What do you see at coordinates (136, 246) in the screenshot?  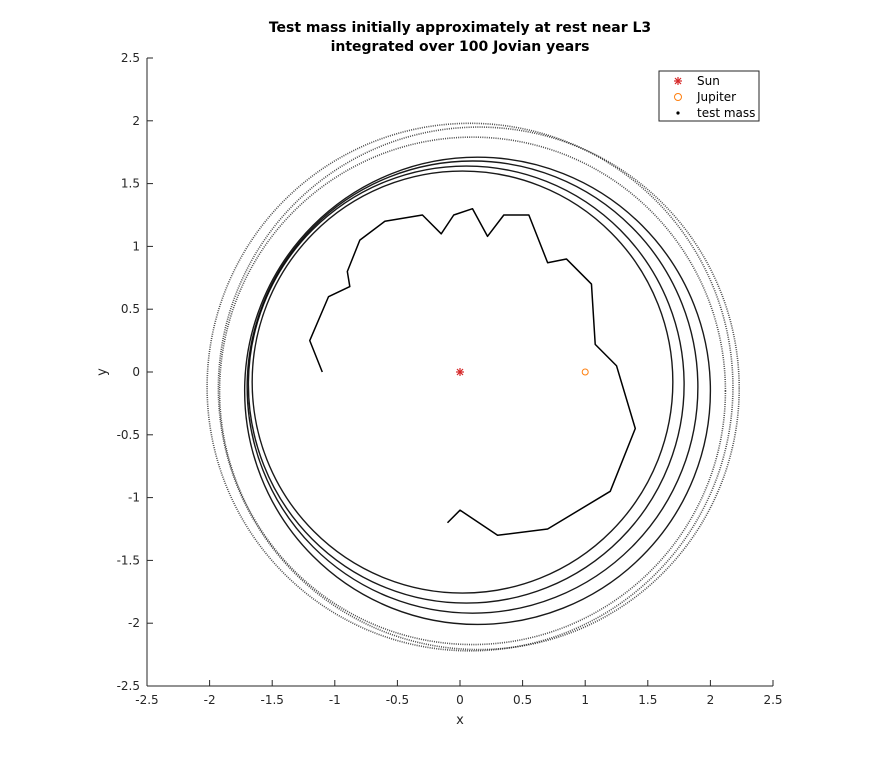 I see `y-tick-label: 1` at bounding box center [136, 246].